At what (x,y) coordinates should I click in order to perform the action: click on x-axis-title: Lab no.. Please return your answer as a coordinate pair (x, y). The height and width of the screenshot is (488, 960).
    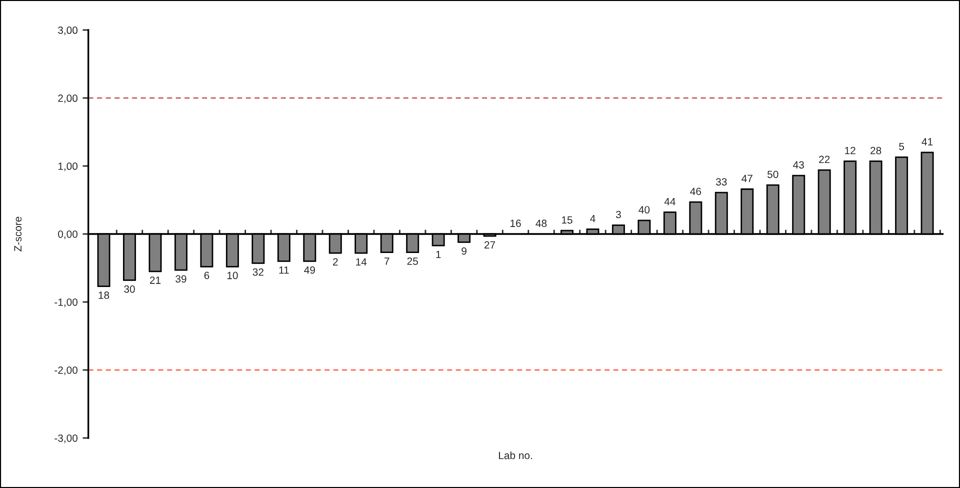
    Looking at the image, I should click on (515, 455).